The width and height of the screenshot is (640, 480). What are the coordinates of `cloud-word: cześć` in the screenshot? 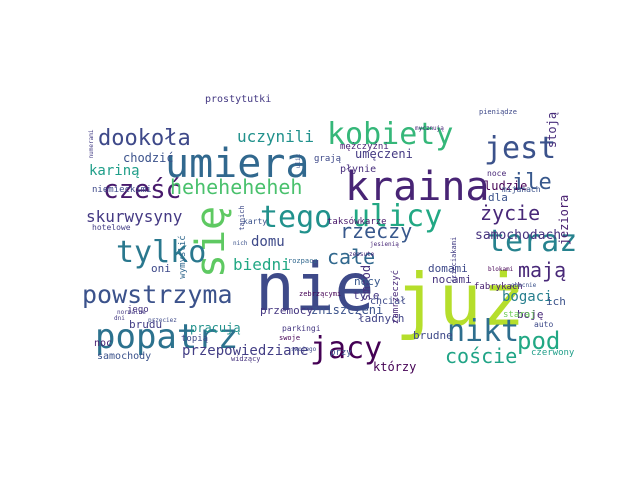 It's located at (142, 190).